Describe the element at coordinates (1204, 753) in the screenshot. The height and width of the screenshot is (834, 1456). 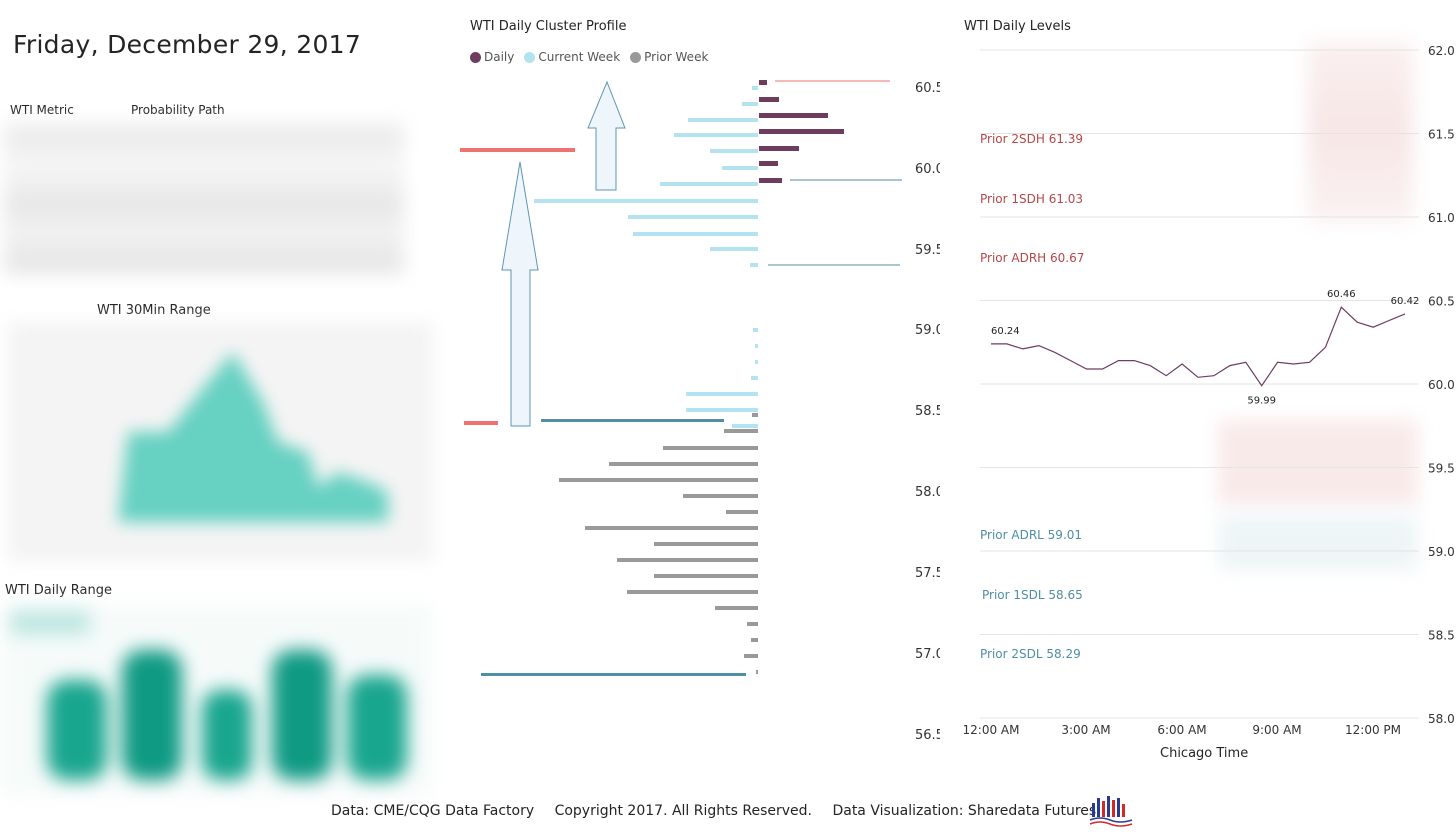
I see `levels-xlabel: Chicago Time` at that location.